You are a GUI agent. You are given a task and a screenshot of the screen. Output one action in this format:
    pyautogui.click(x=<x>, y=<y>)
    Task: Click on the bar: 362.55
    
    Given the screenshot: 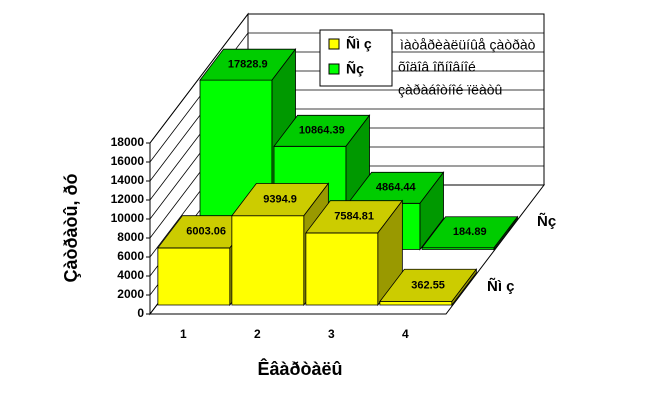 What is the action you would take?
    pyautogui.click(x=428, y=287)
    